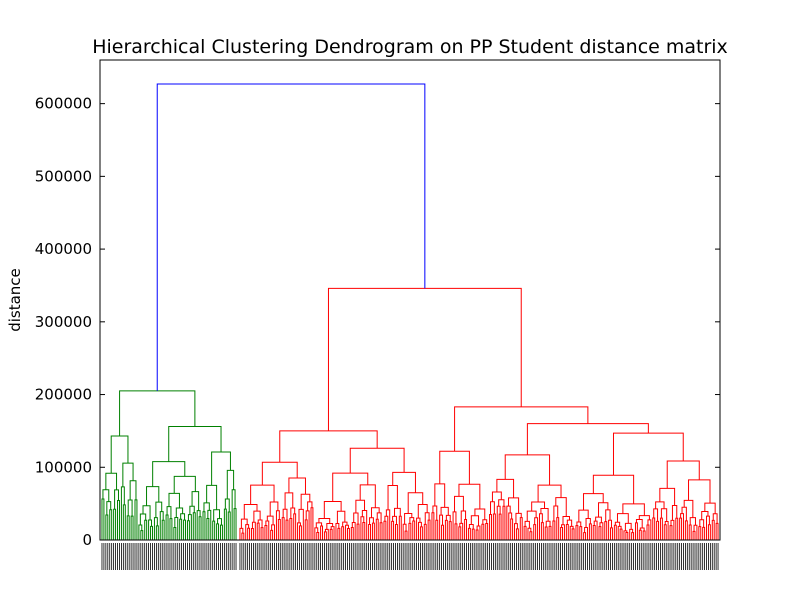 This screenshot has width=800, height=600. I want to click on y-tick-label: 200000, so click(63, 395).